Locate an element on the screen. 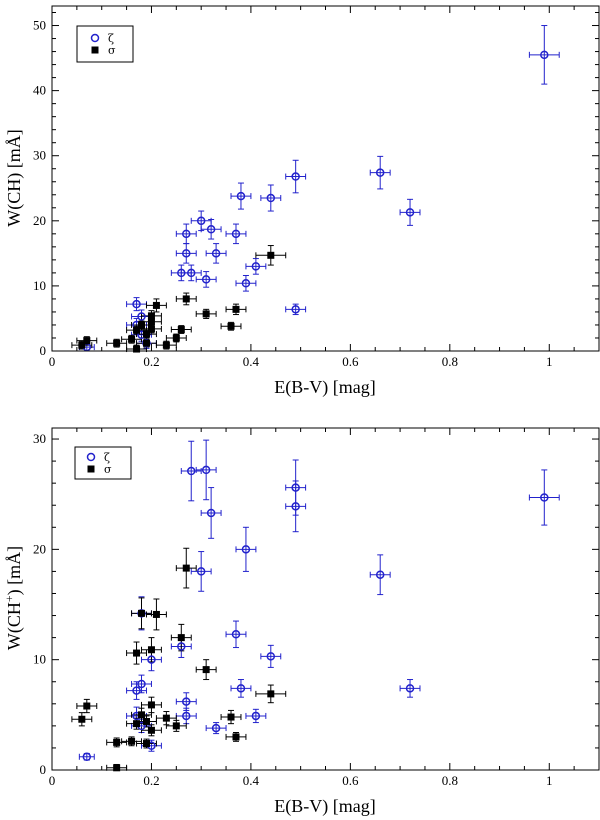 The width and height of the screenshot is (600, 820). x-tick-label: 0.6 is located at coordinates (350, 361).